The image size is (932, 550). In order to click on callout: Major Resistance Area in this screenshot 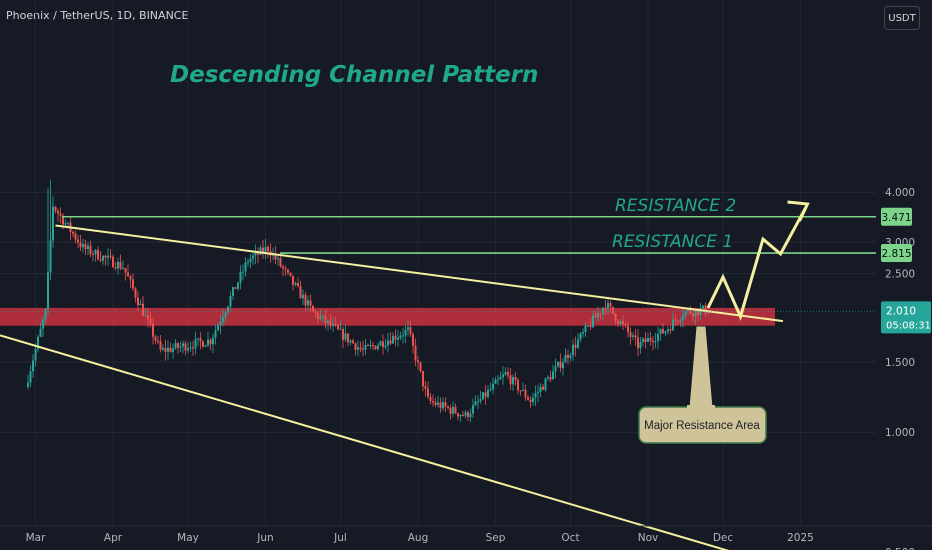, I will do `click(702, 385)`.